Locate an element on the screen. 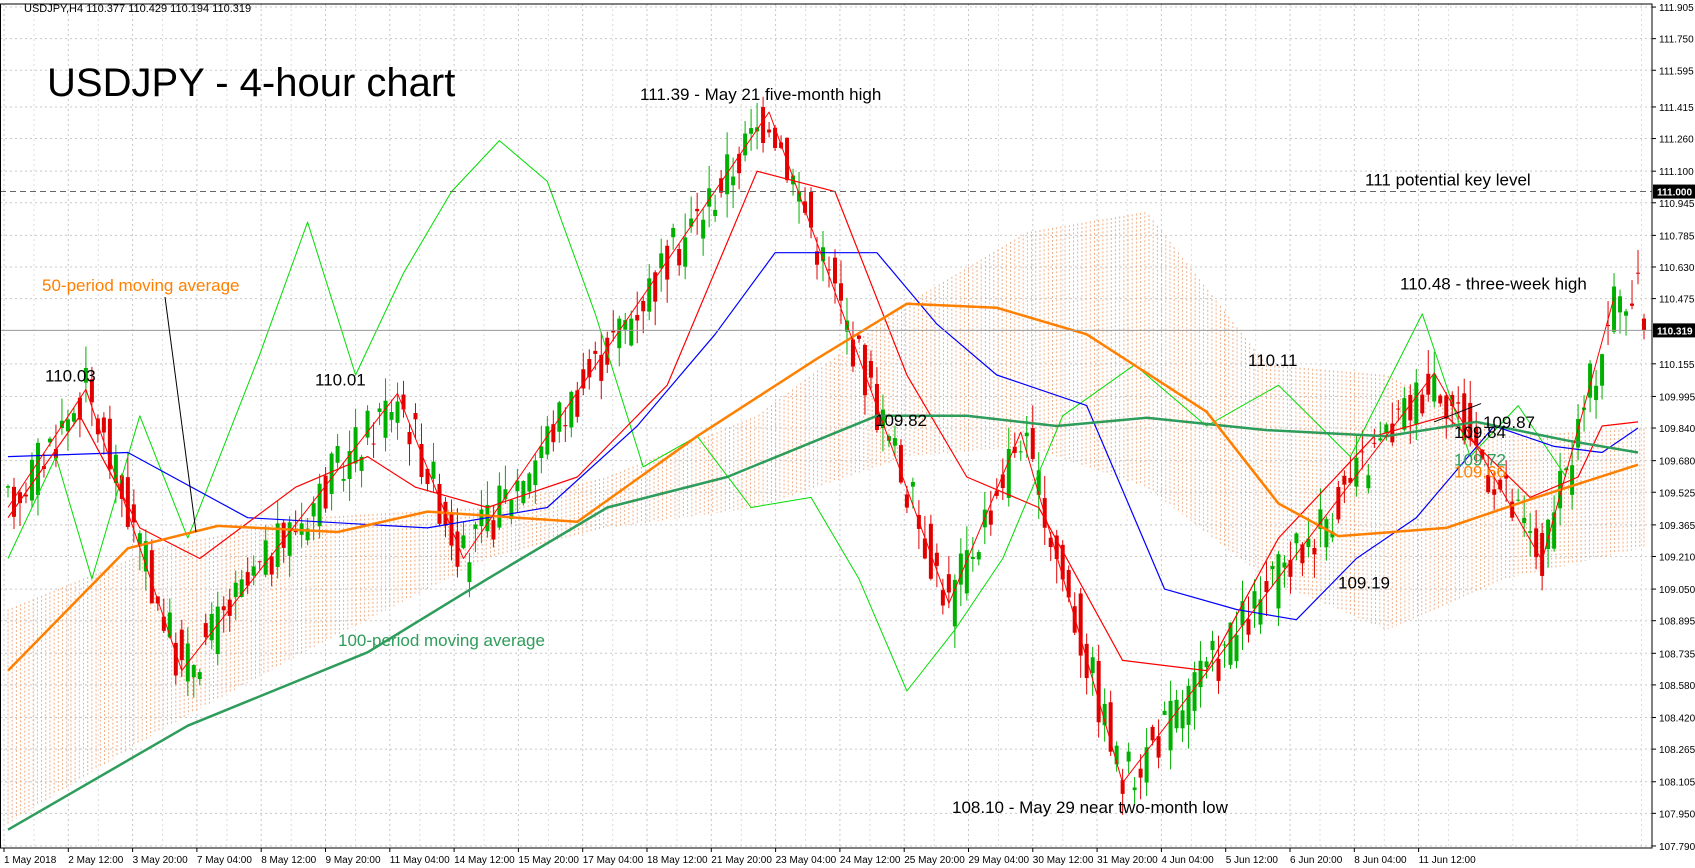 The height and width of the screenshot is (868, 1695). x-tick-label: 9 May 20:00 is located at coordinates (353, 860).